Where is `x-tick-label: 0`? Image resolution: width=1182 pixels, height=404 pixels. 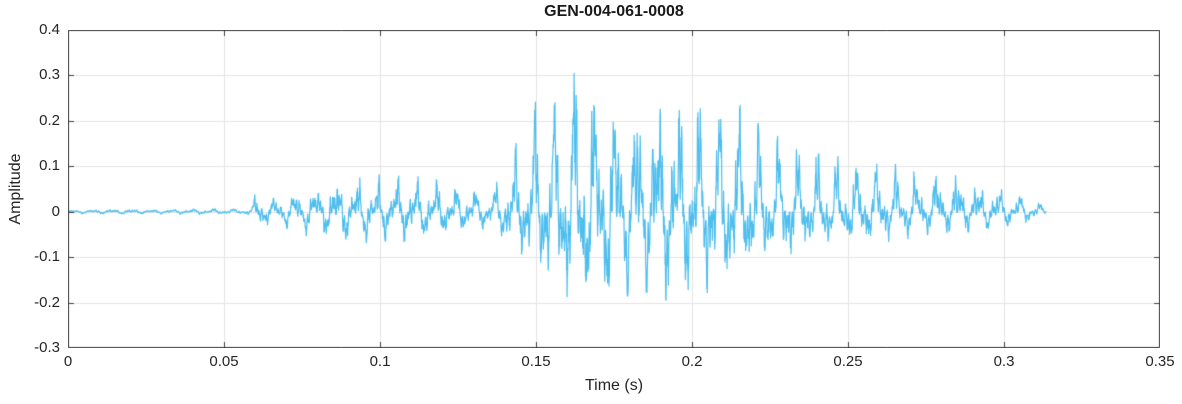
x-tick-label: 0 is located at coordinates (68, 361).